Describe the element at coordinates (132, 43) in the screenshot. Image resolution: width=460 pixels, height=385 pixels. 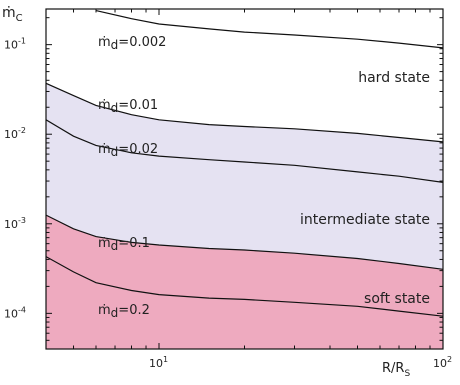
I see `curve-label: ṁd=0.002` at that location.